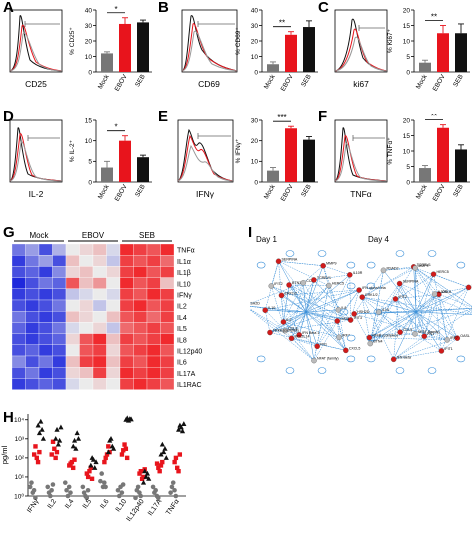 The image size is (474, 540). What do you see at coordinates (255, 57) in the screenshot?
I see `y-tick-label: 10` at bounding box center [255, 57].